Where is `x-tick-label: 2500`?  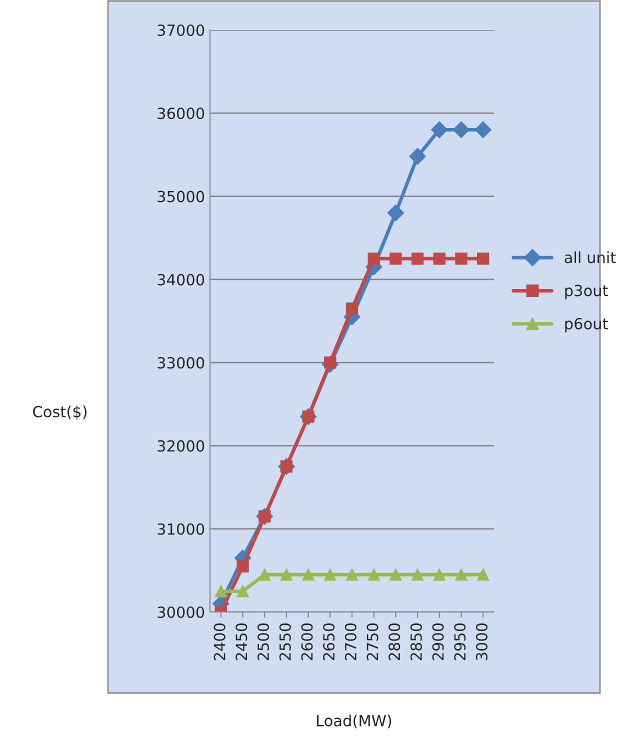
x-tick-label: 2500 is located at coordinates (263, 641).